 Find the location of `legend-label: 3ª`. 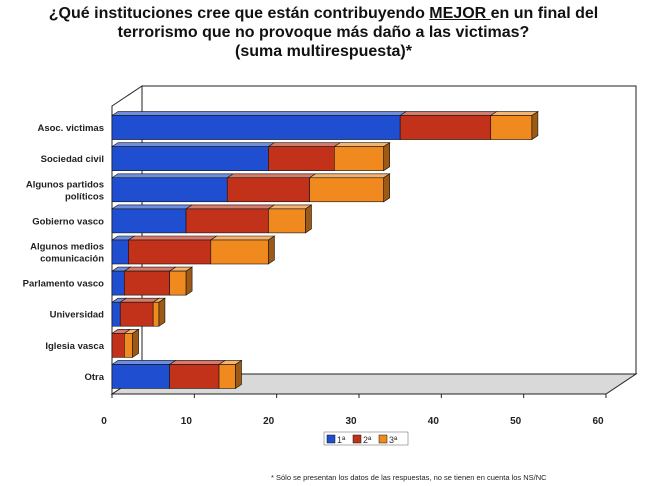

legend-label: 3ª is located at coordinates (393, 440).